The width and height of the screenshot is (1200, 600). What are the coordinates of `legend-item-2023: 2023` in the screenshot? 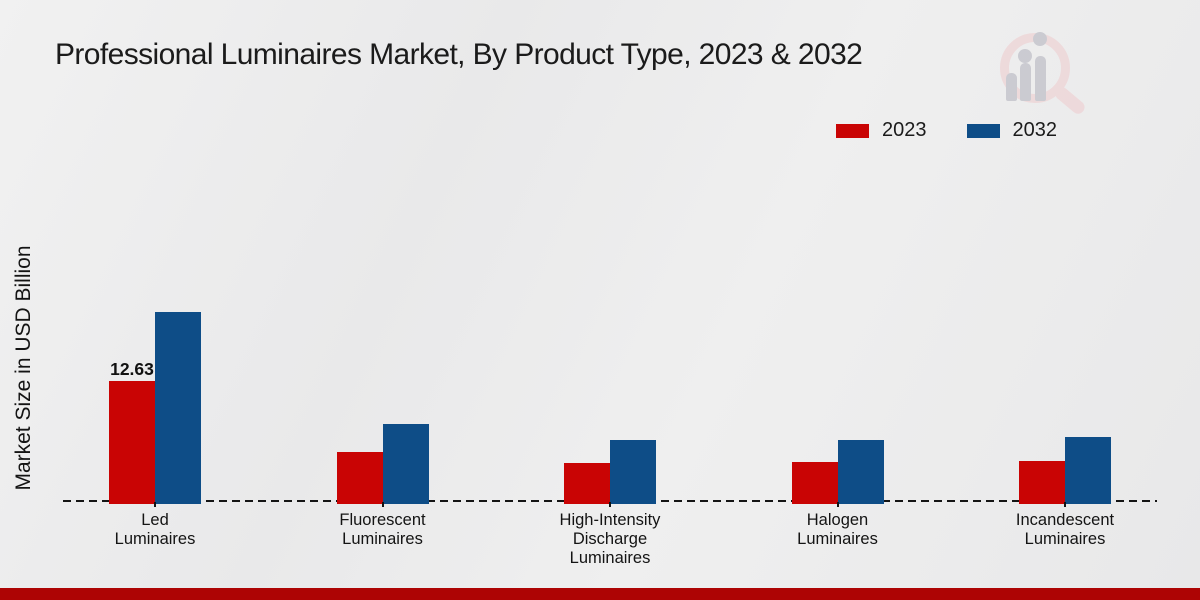 It's located at (881, 130).